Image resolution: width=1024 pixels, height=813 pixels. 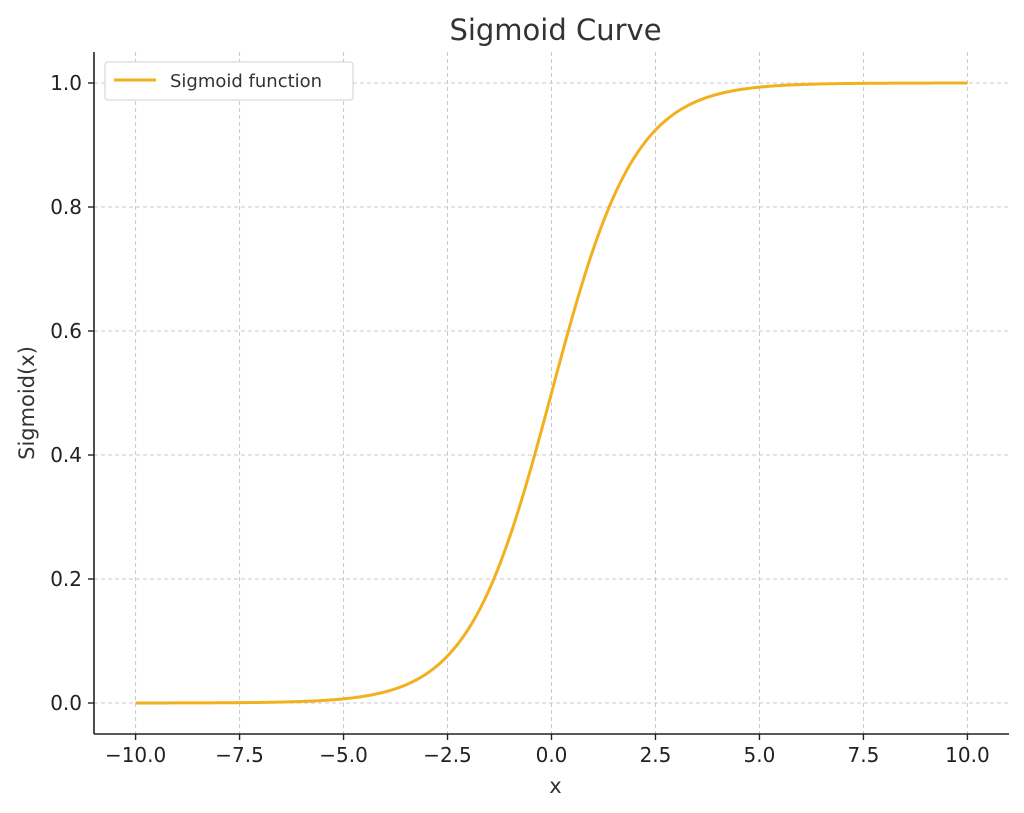 What do you see at coordinates (552, 755) in the screenshot?
I see `x-tick-label: 0.0` at bounding box center [552, 755].